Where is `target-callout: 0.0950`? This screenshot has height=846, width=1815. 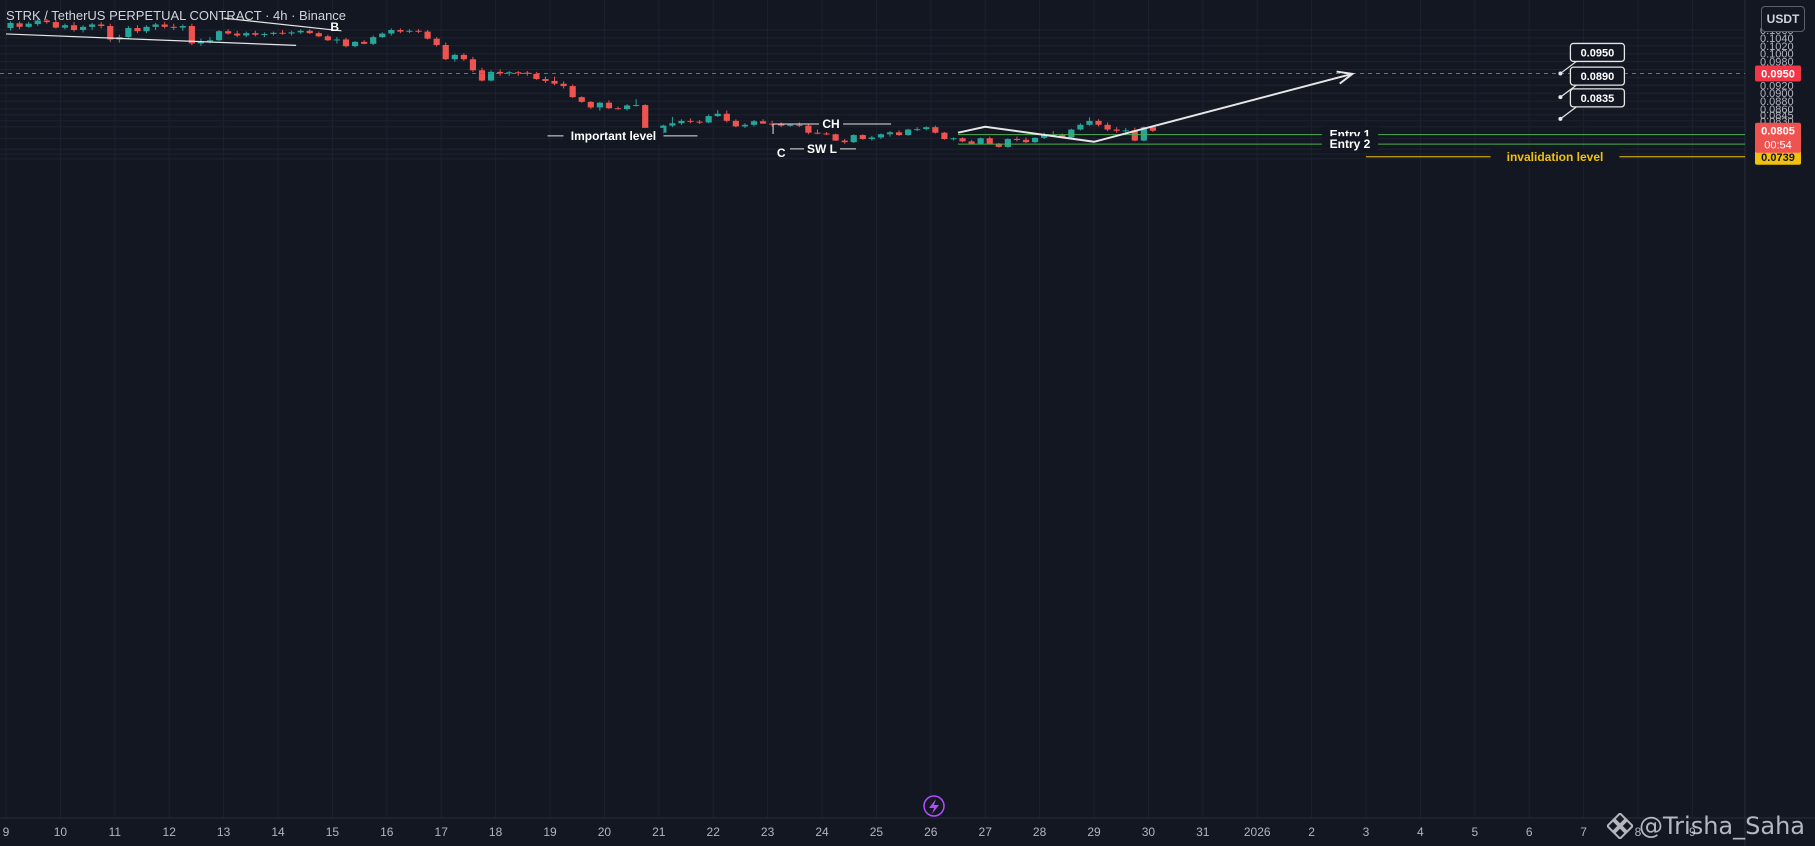
target-callout: 0.0950 is located at coordinates (1592, 59).